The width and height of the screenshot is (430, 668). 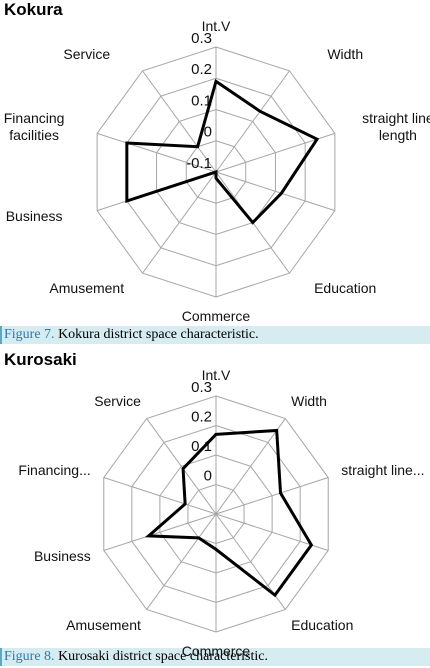 What do you see at coordinates (199, 163) in the screenshot?
I see `tick-label: -0.1` at bounding box center [199, 163].